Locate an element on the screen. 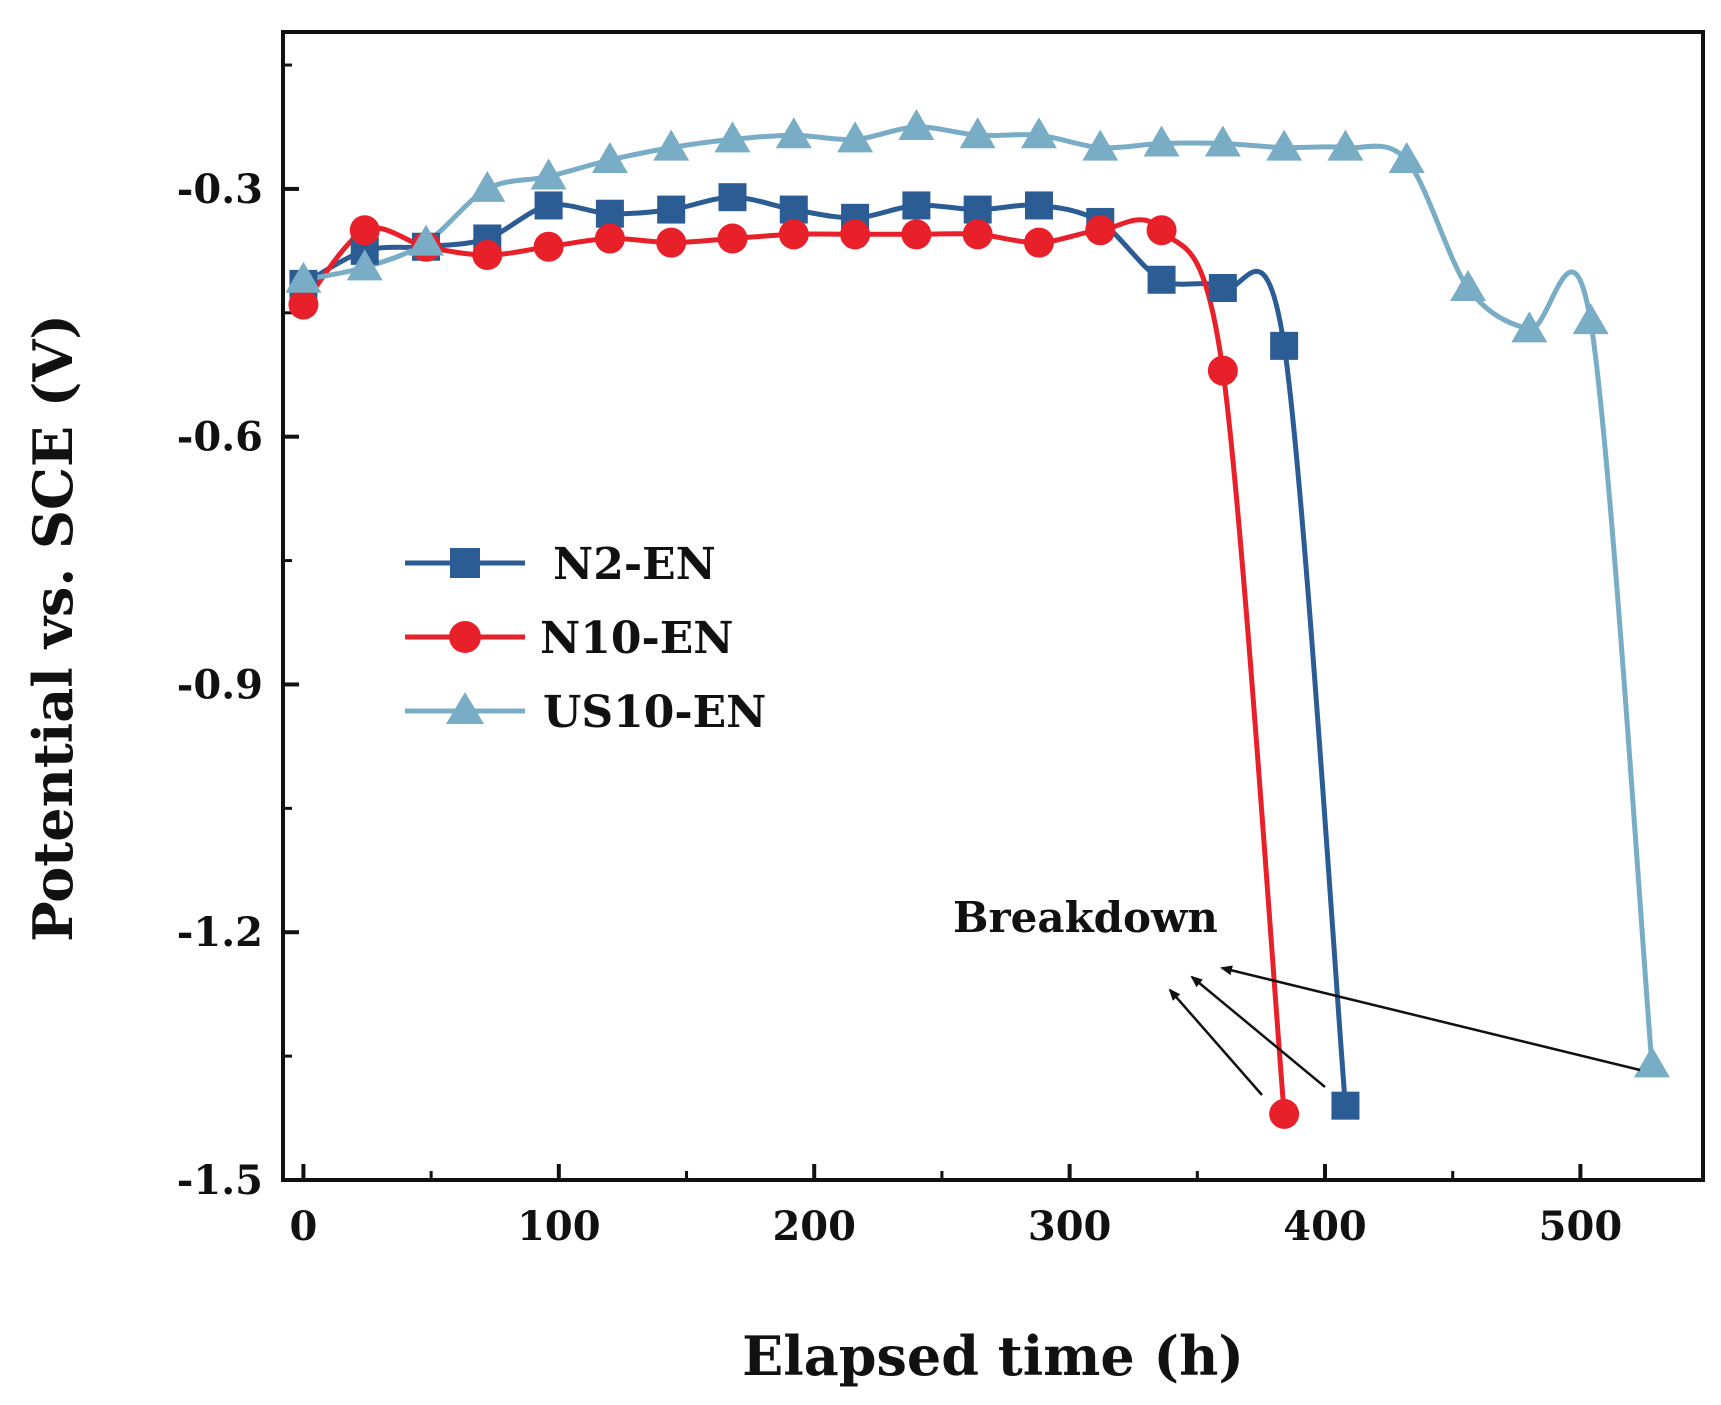 The height and width of the screenshot is (1405, 1721). y-axis-title: Potential vs. SCE (V) is located at coordinates (53, 628).